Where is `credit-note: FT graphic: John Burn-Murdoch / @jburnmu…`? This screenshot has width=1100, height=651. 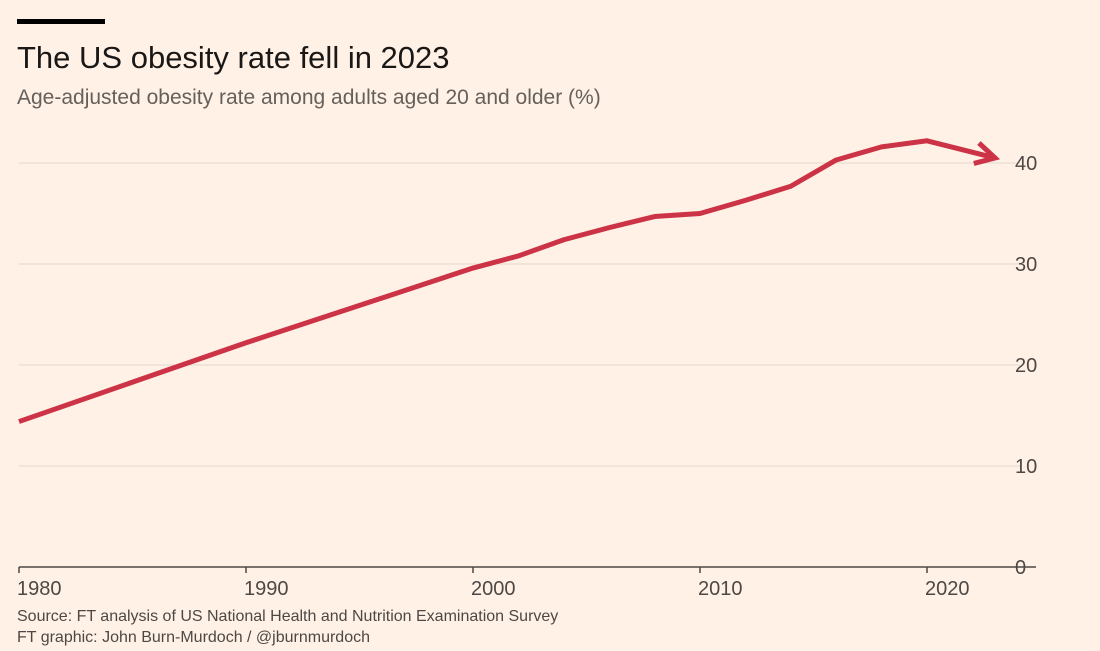
credit-note: FT graphic: John Burn-Murdoch / @jburnmu… is located at coordinates (193, 637).